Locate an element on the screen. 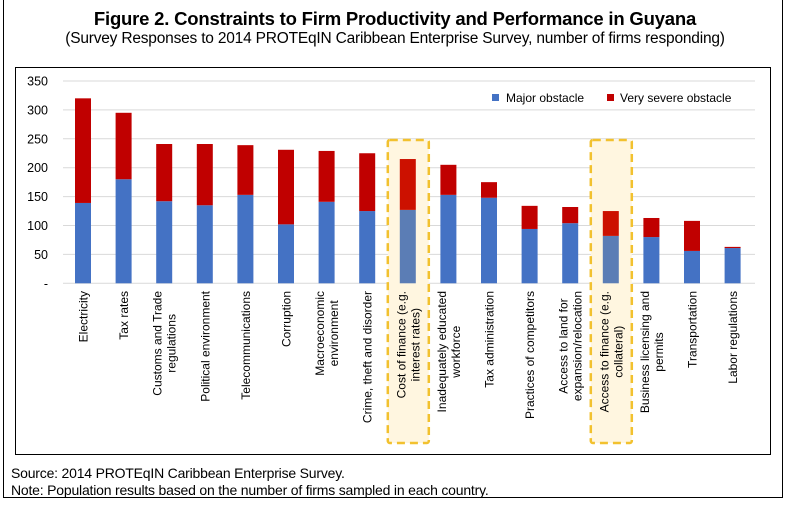 The image size is (790, 507). x-axis-label: Labor regulations is located at coordinates (733, 337).